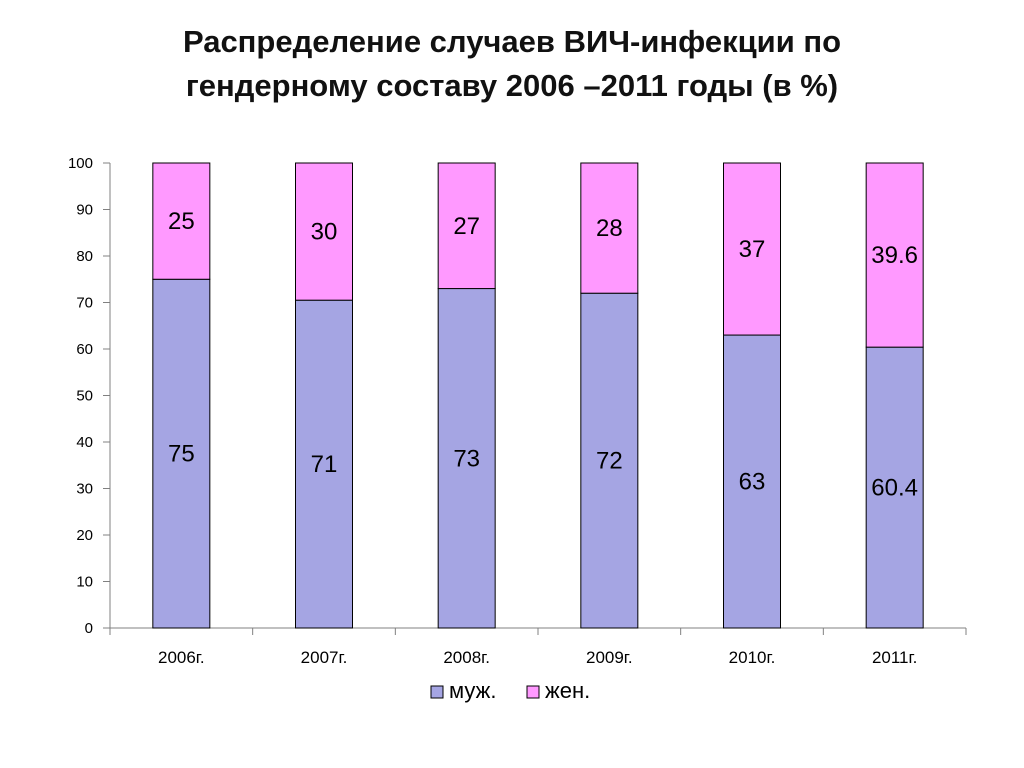 The height and width of the screenshot is (768, 1024). Describe the element at coordinates (512, 85) in the screenshot. I see `chart-title-line-2: гендерному составу 2006 –2011 годы (в %)` at that location.